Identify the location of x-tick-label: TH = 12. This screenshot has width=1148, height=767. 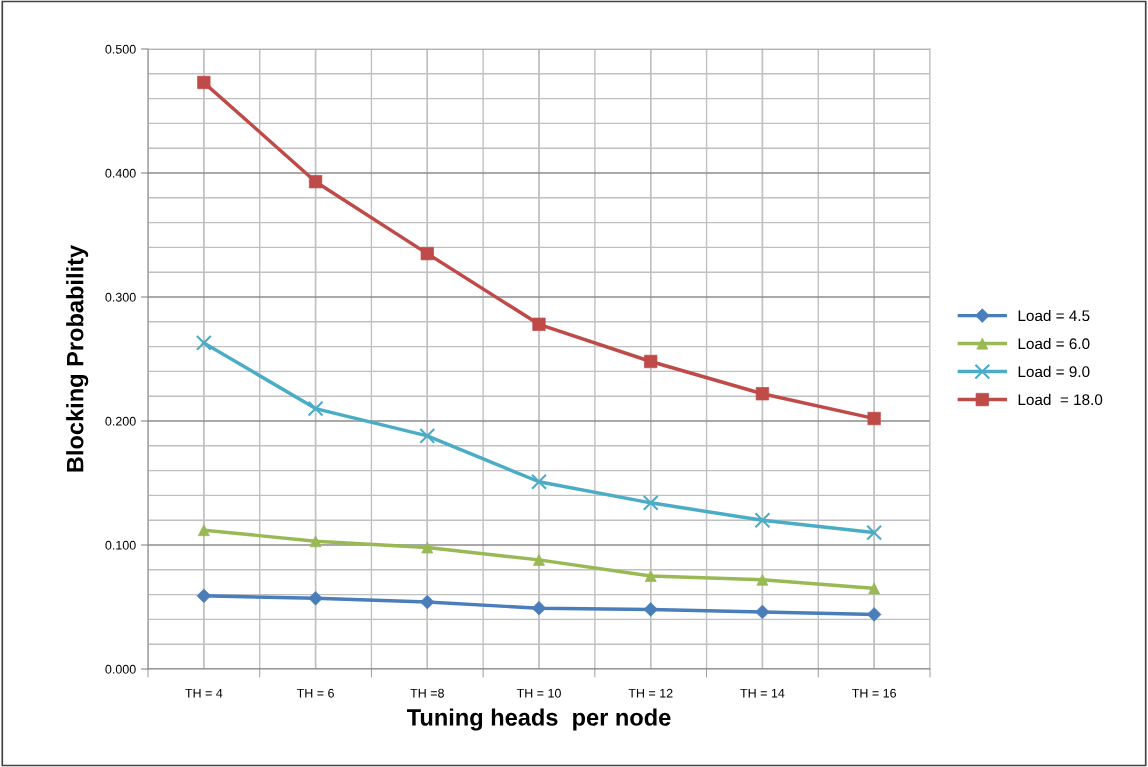
(650, 693).